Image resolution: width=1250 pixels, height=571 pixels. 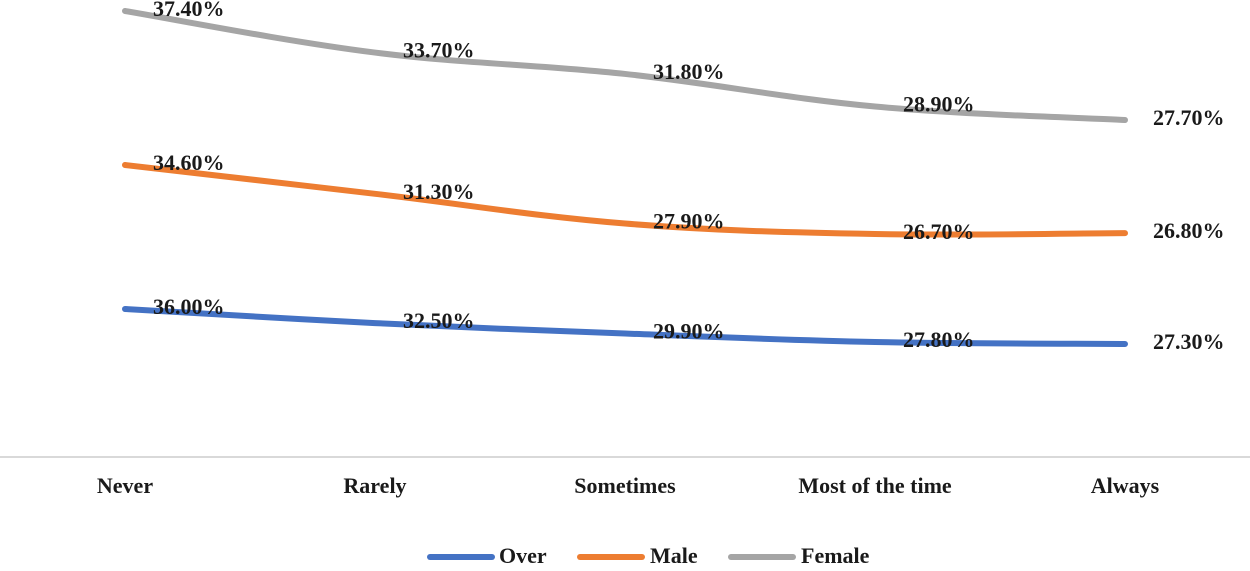 I want to click on data-label-over-4: 27.30%, so click(x=1189, y=341).